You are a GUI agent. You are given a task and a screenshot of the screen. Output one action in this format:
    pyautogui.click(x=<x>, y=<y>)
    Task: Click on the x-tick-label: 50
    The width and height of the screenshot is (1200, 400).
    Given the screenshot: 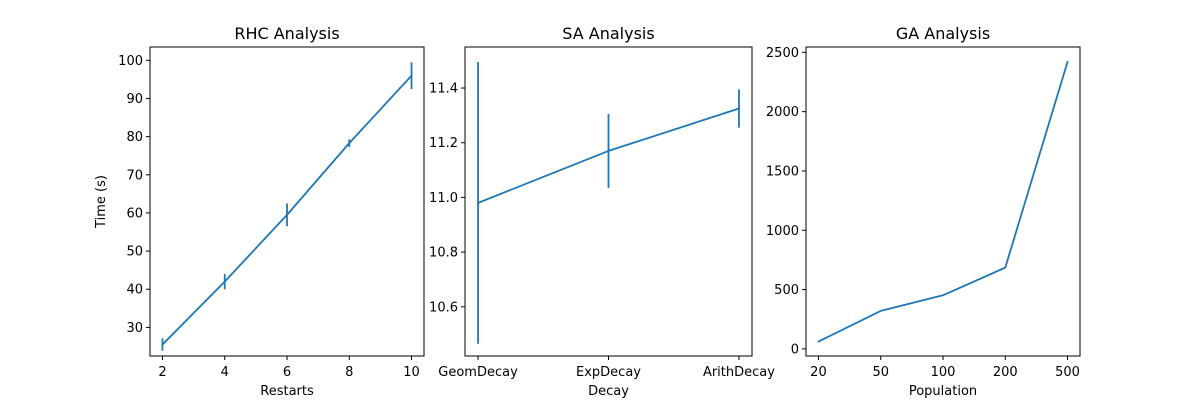 What is the action you would take?
    pyautogui.click(x=880, y=372)
    